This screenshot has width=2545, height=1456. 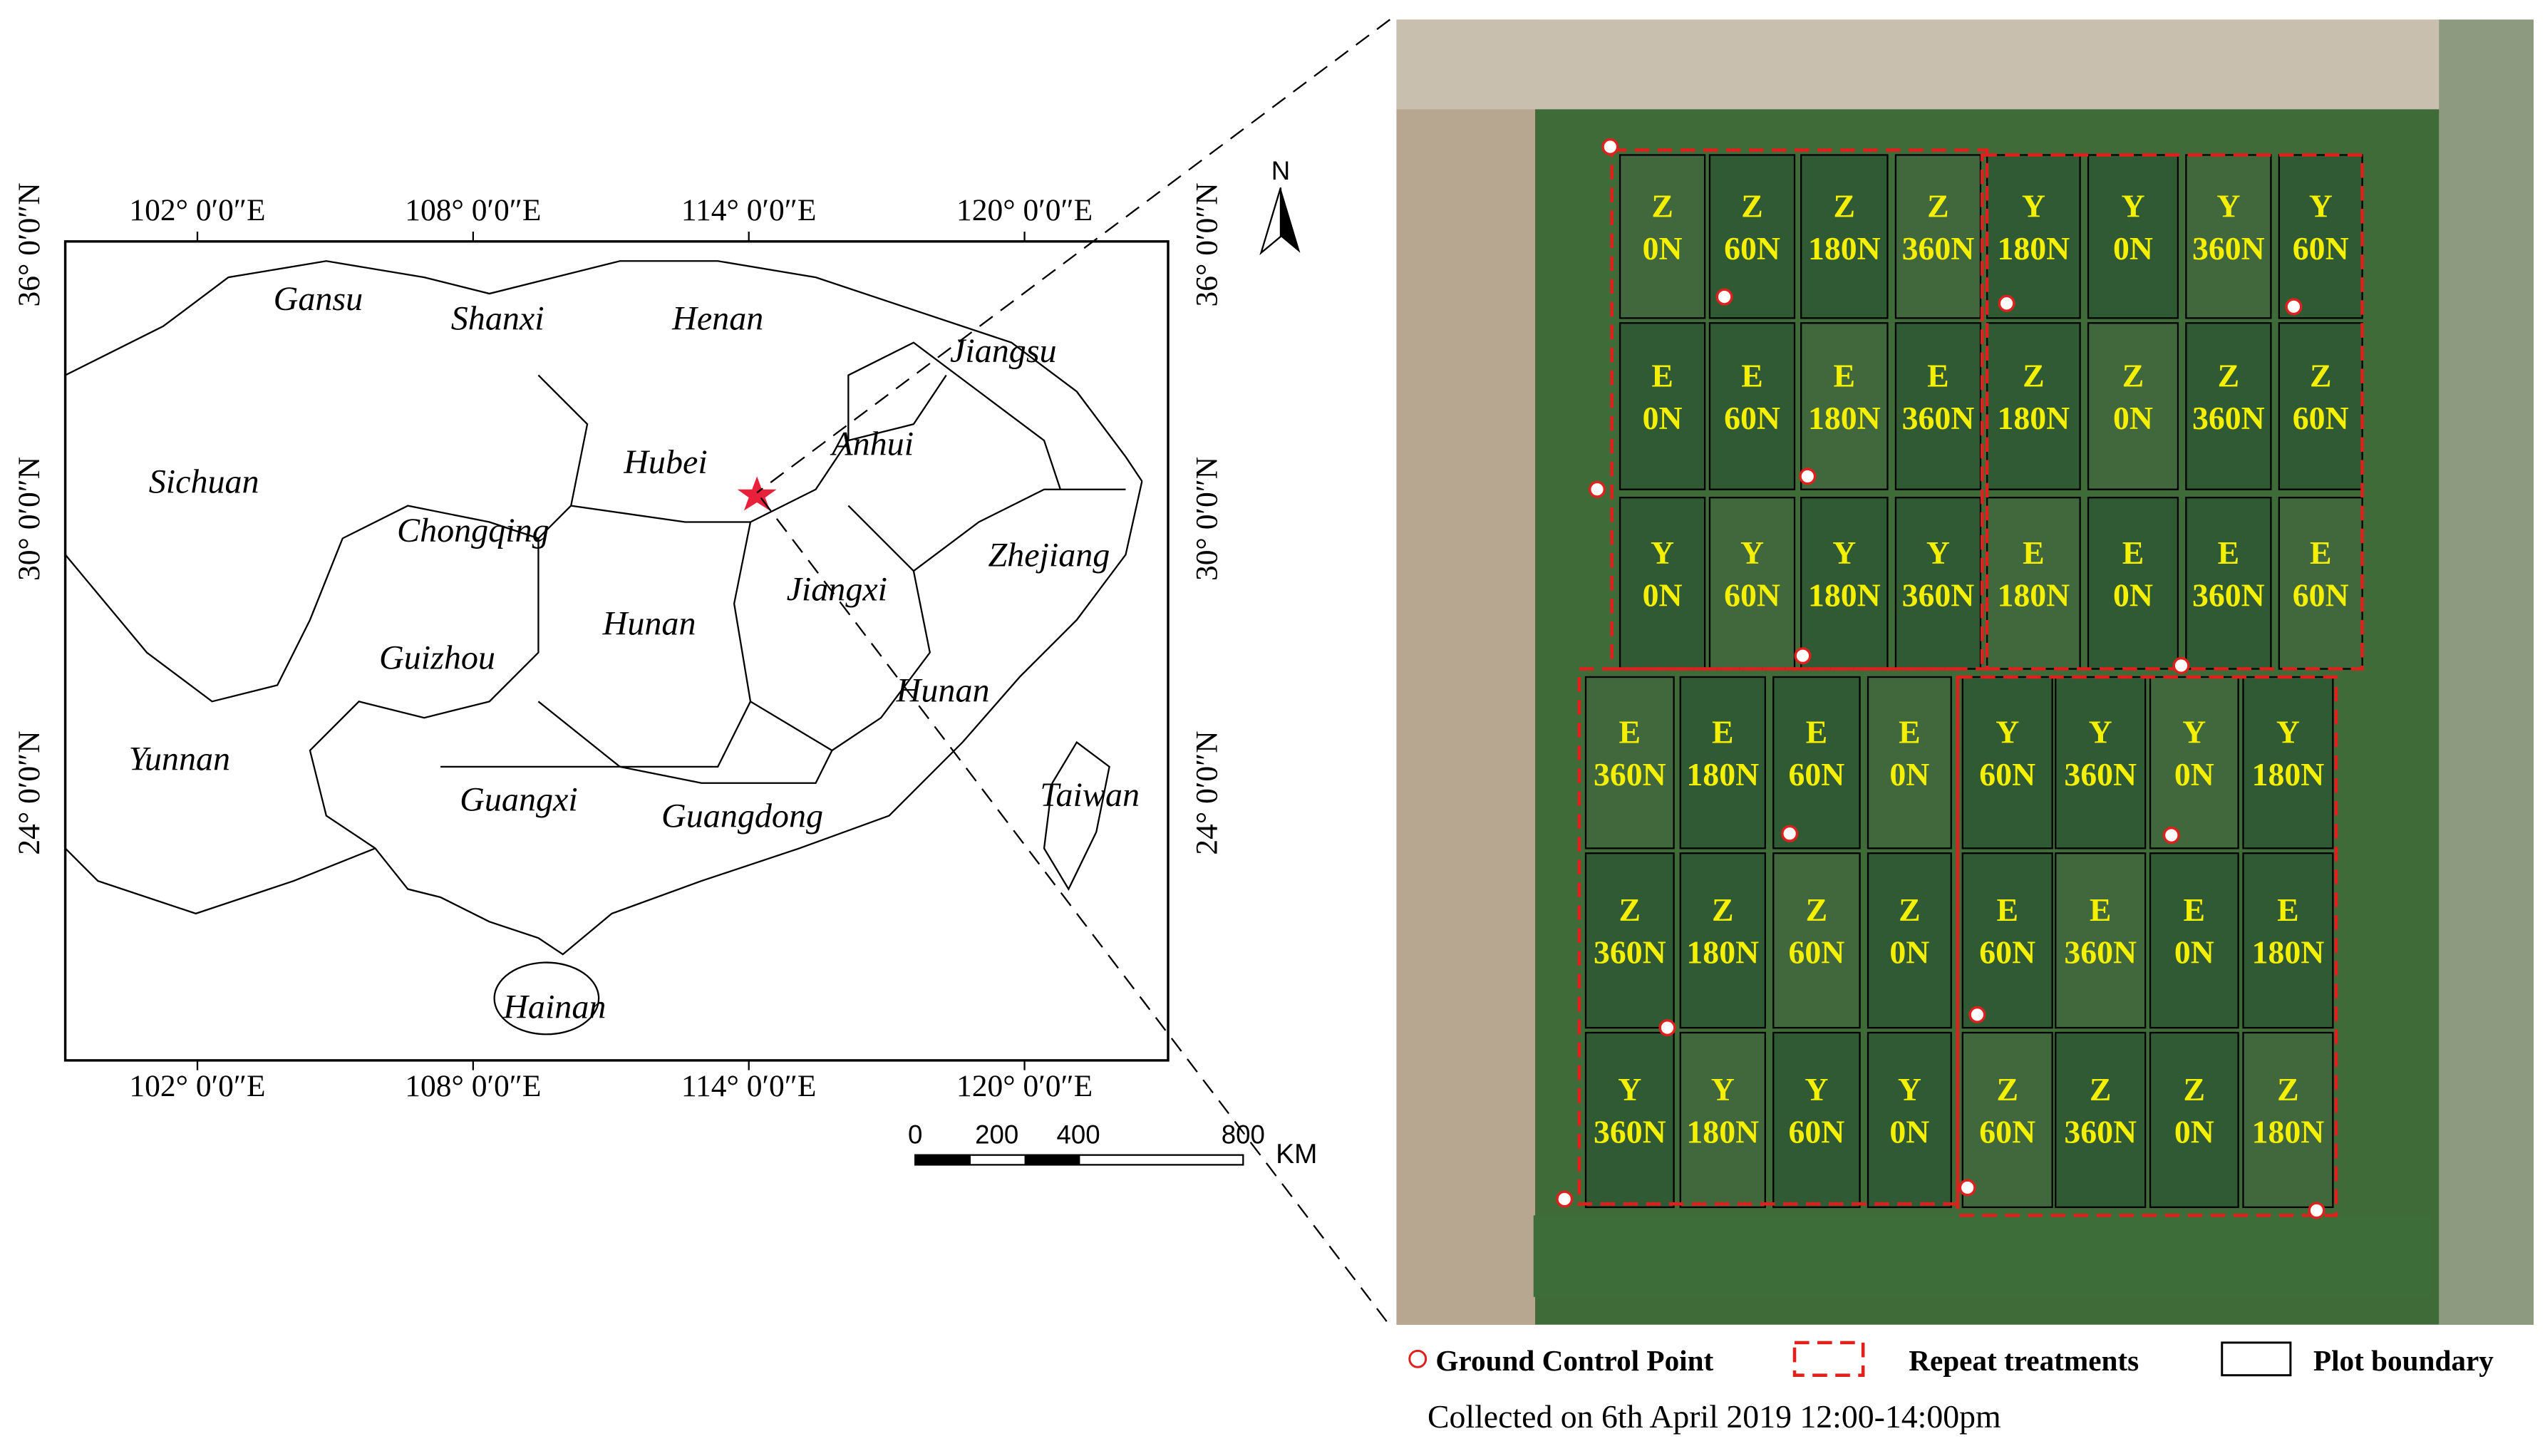 What do you see at coordinates (997, 1135) in the screenshot?
I see `scale-label: 200` at bounding box center [997, 1135].